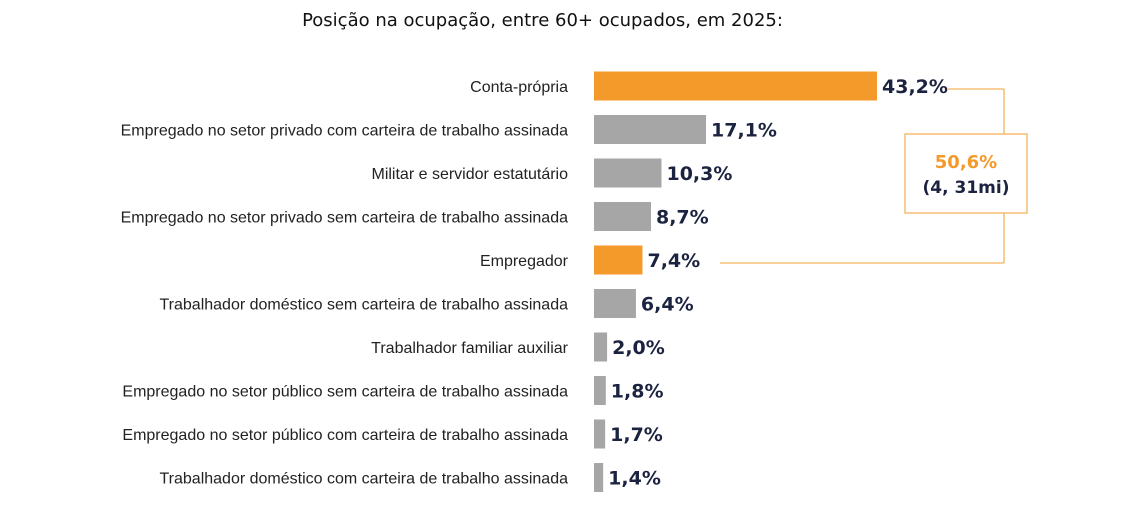  I want to click on value-label: 7,4%, so click(673, 261).